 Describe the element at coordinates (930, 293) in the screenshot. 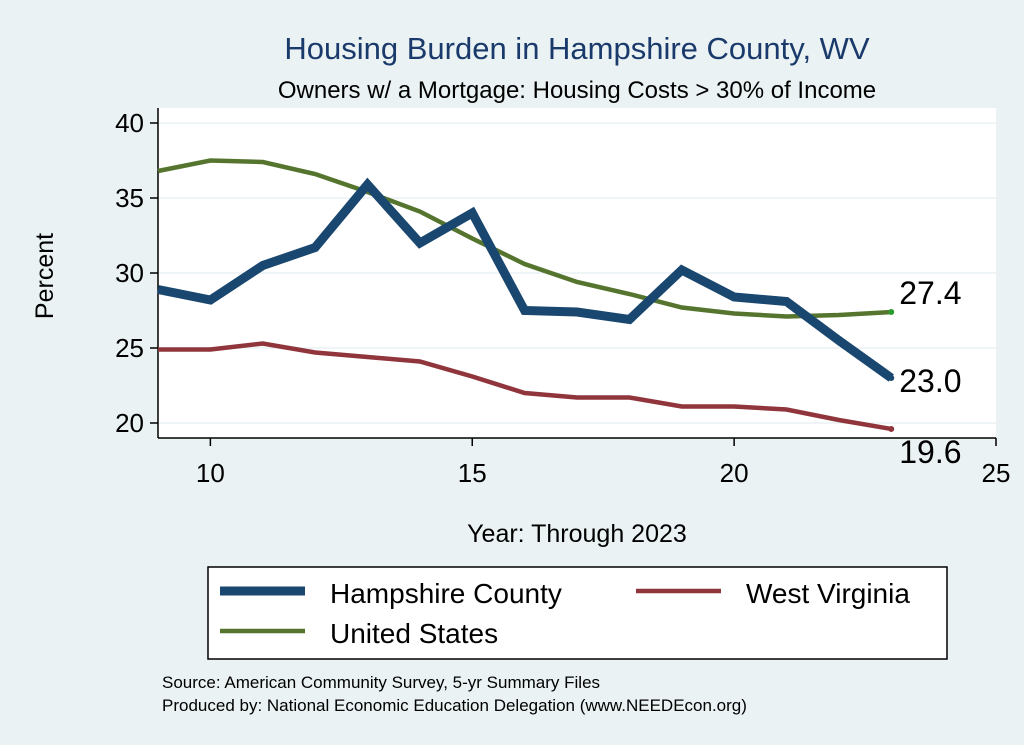

I see `end-label-united-states: 27.4` at that location.